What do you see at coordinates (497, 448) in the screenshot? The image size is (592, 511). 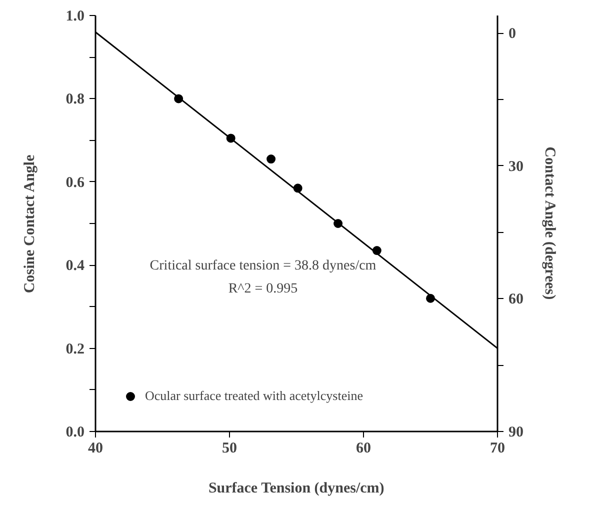 I see `x-tick-label: 70` at bounding box center [497, 448].